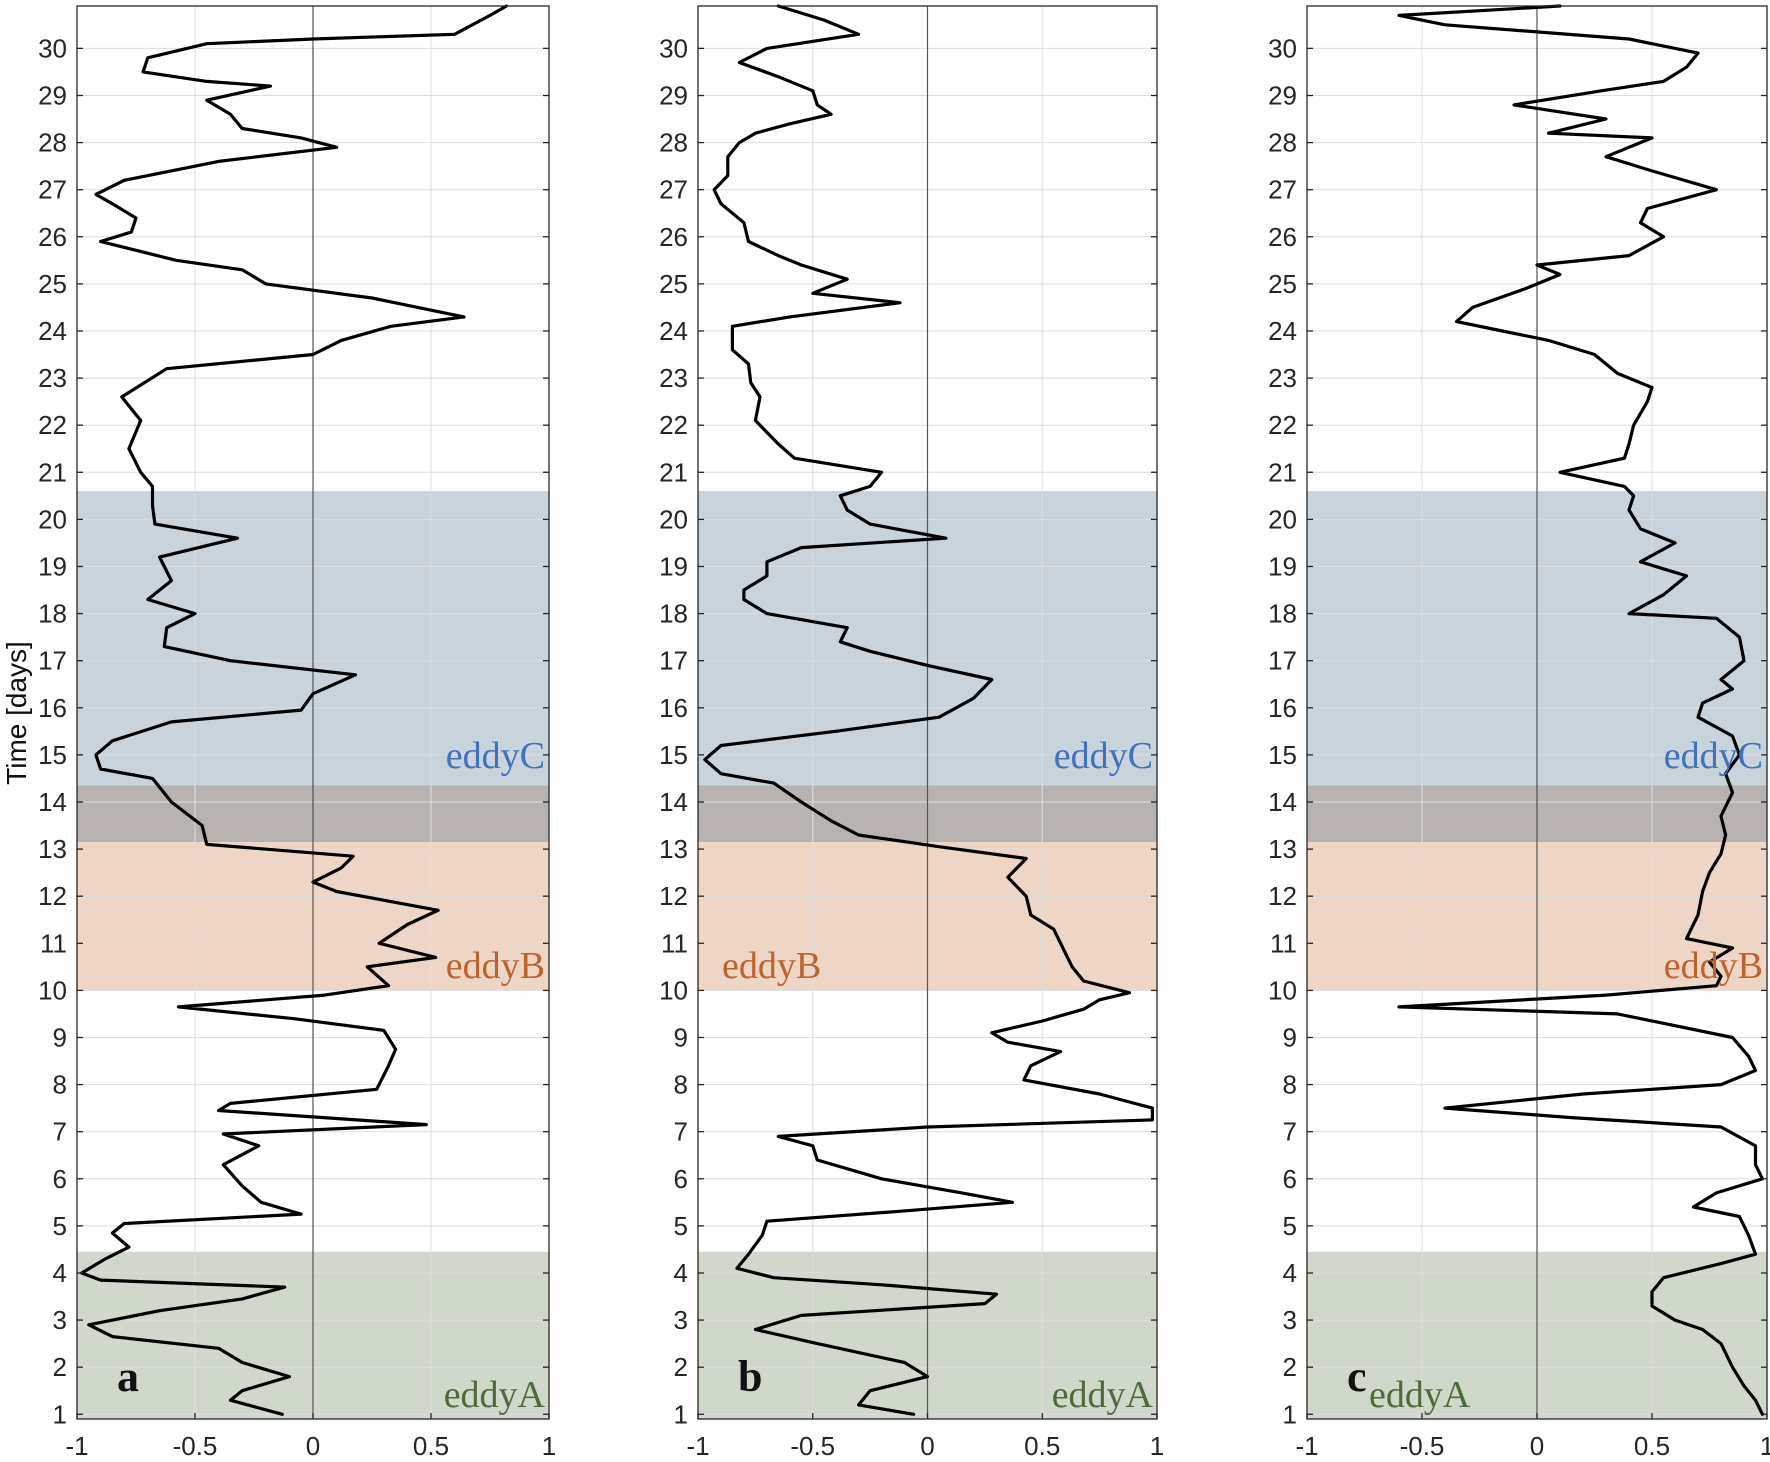 The width and height of the screenshot is (1770, 1462). Describe the element at coordinates (128, 1376) in the screenshot. I see `panel-label: a` at that location.